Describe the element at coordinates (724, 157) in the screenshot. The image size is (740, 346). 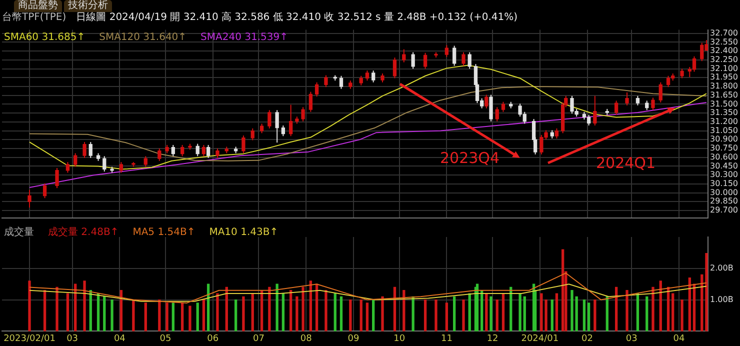
I see `y-tick-label: 30.600` at that location.